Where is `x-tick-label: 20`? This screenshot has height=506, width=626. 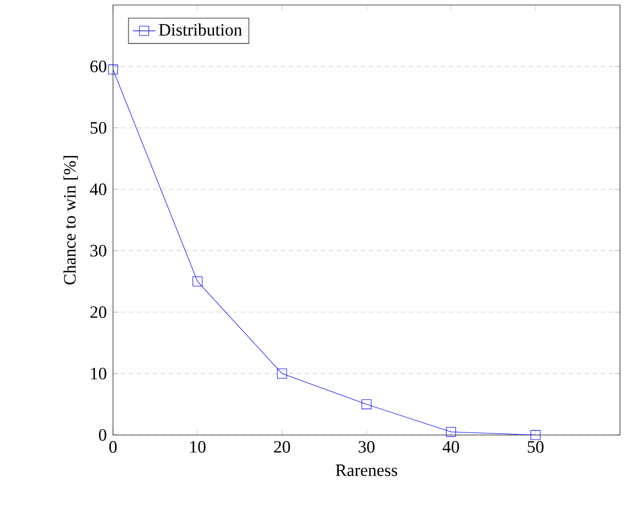 x-tick-label: 20 is located at coordinates (282, 447).